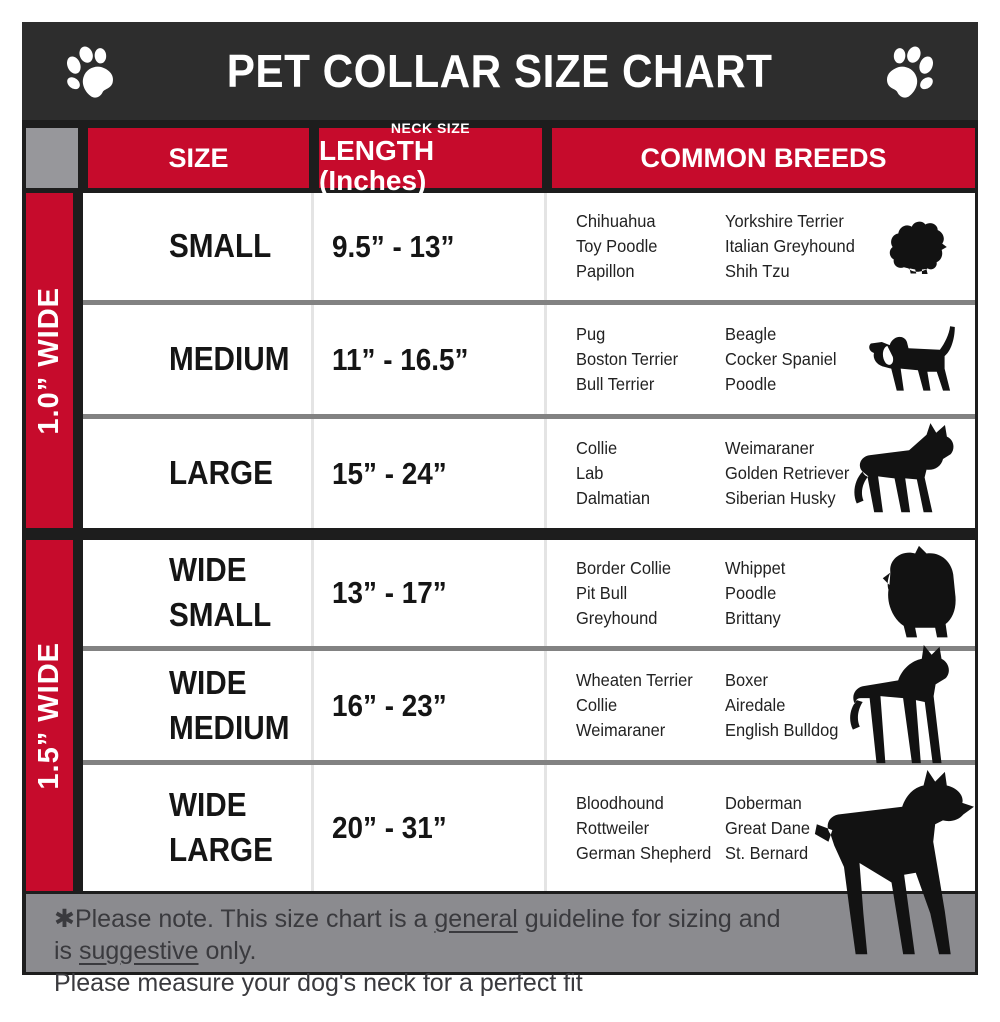 The height and width of the screenshot is (1022, 1000). Describe the element at coordinates (755, 592) in the screenshot. I see `breed-list: Whippet Poodle Brittany` at that location.